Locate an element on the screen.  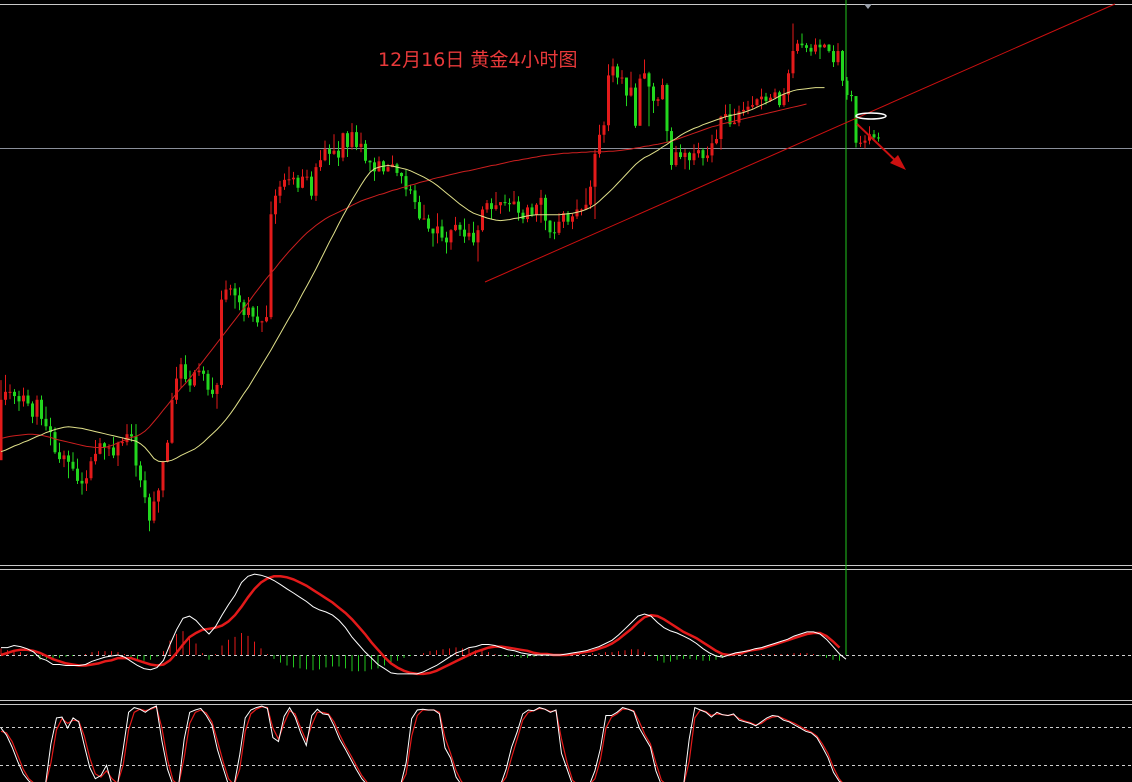
scroll-marker-icon is located at coordinates (868, 6).